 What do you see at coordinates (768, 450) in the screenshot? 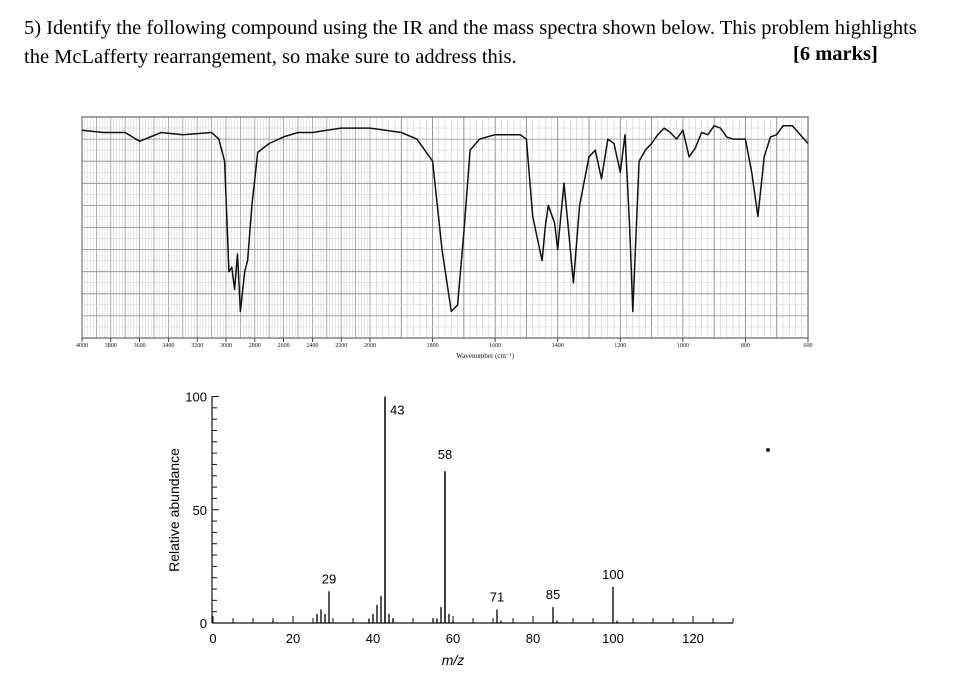
I see `stray-dot` at bounding box center [768, 450].